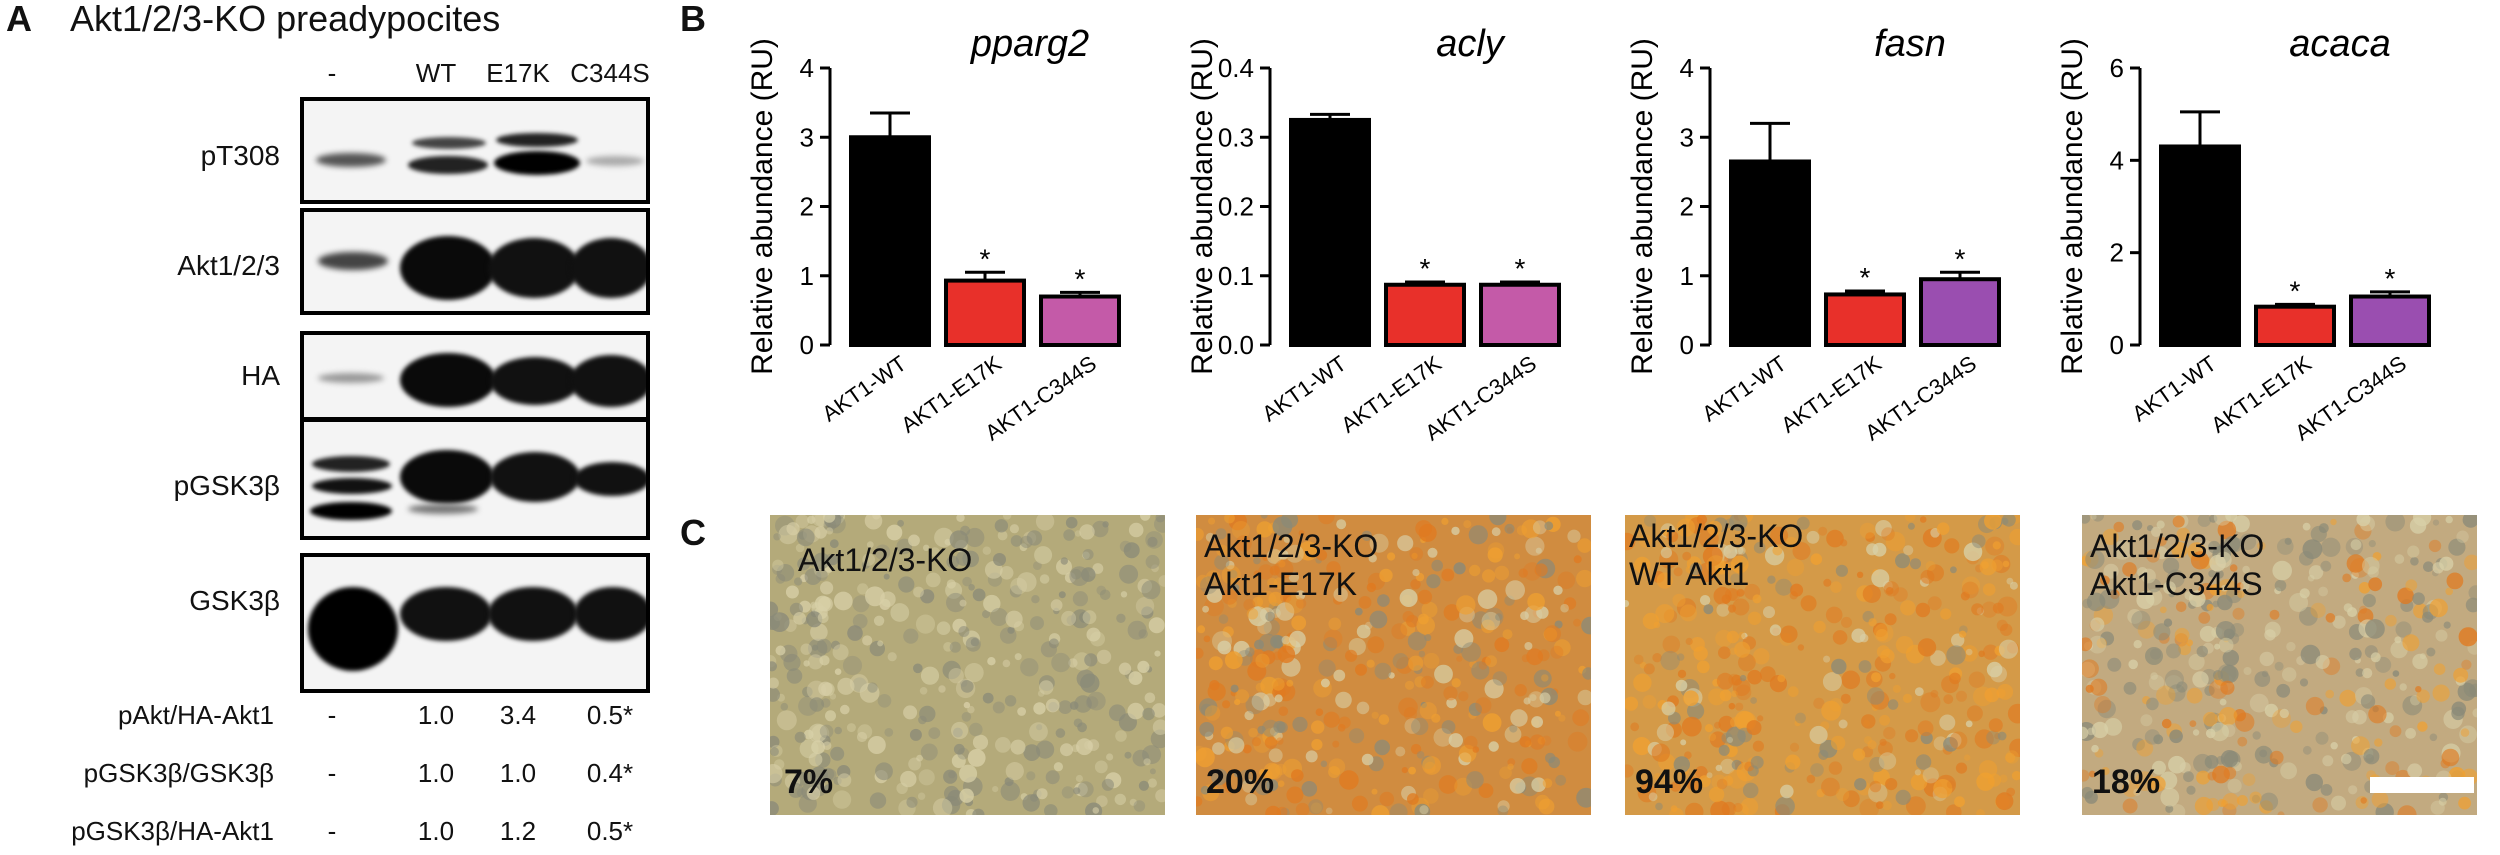 The width and height of the screenshot is (2500, 855). I want to click on lane-label-c344s: C344S, so click(610, 73).